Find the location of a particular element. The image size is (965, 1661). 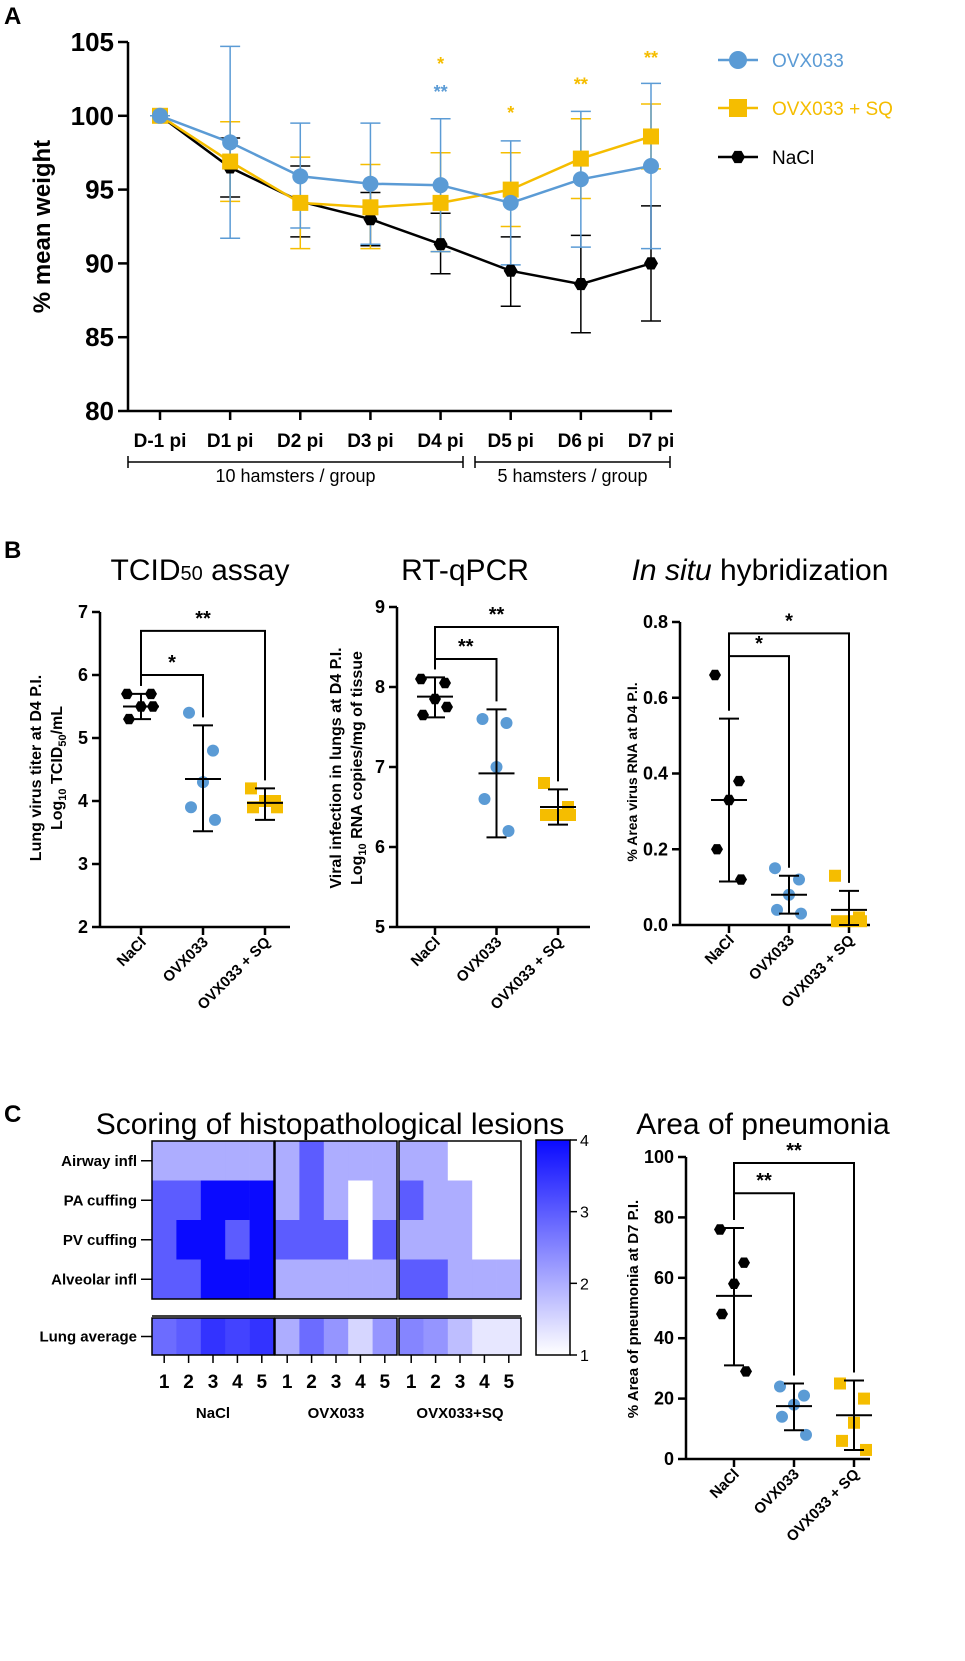

group-bracket-label: 5 hamsters / group is located at coordinates (572, 476).